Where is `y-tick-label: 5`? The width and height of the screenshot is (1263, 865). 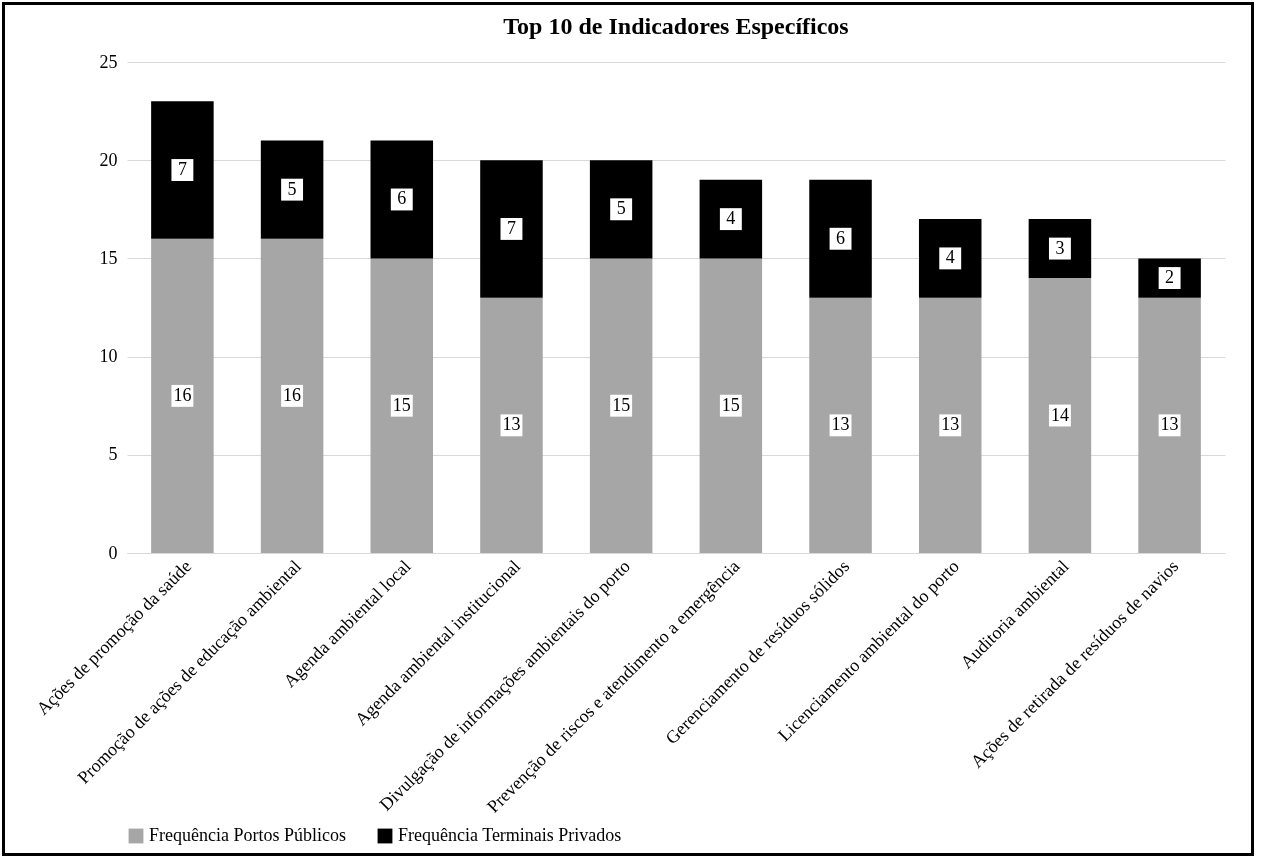 y-tick-label: 5 is located at coordinates (113, 454).